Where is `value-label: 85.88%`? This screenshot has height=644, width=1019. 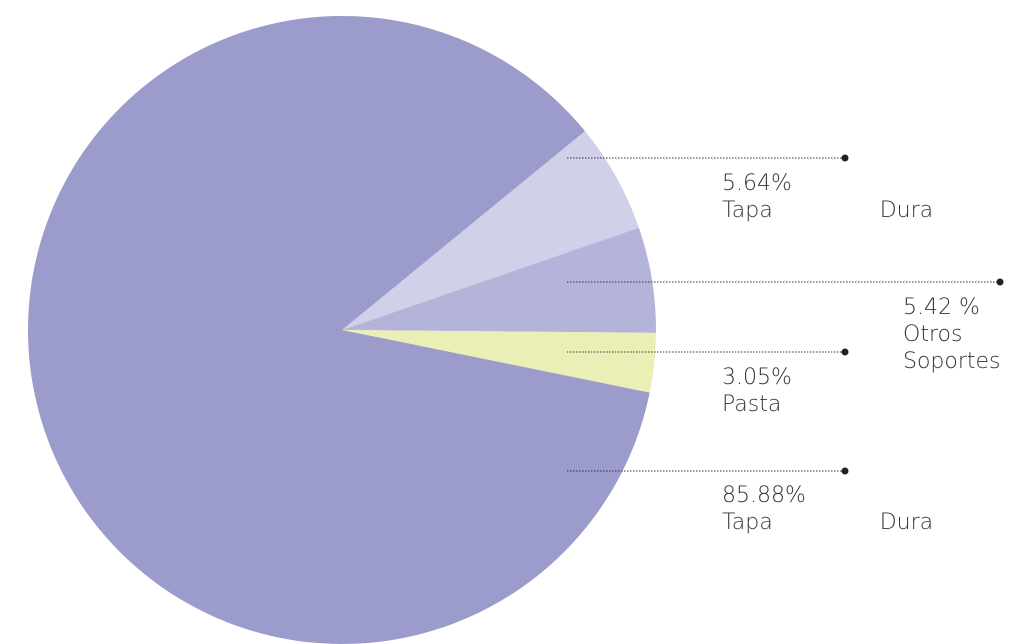
value-label: 85.88% is located at coordinates (764, 495).